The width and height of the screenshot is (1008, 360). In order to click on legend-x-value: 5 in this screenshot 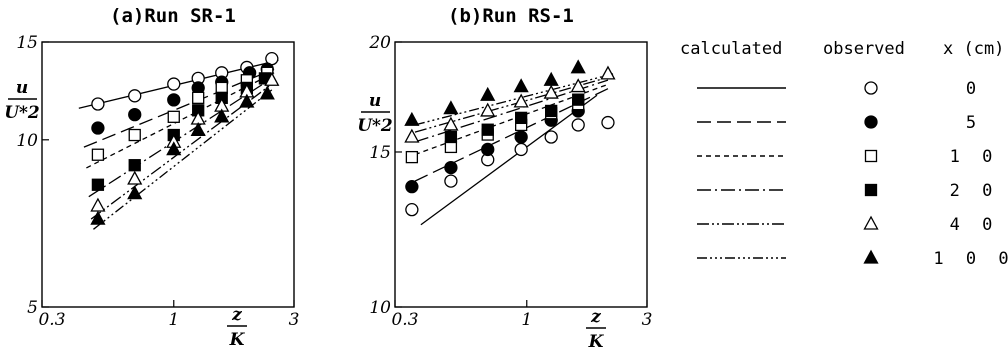, I will do `click(974, 123)`.